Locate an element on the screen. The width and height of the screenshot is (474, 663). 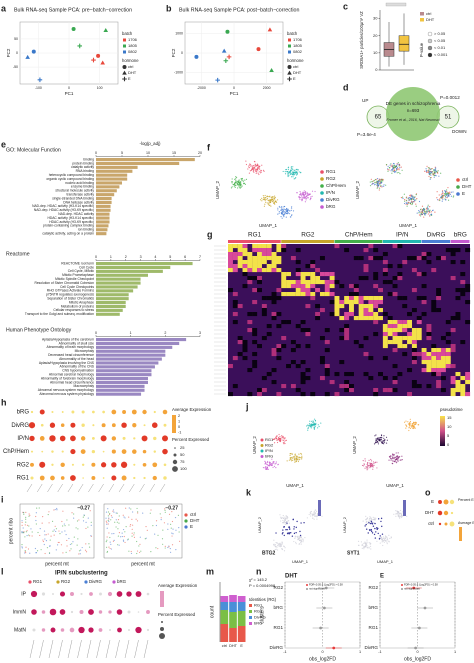
correlation: −0.27 is located at coordinates (83, 508).